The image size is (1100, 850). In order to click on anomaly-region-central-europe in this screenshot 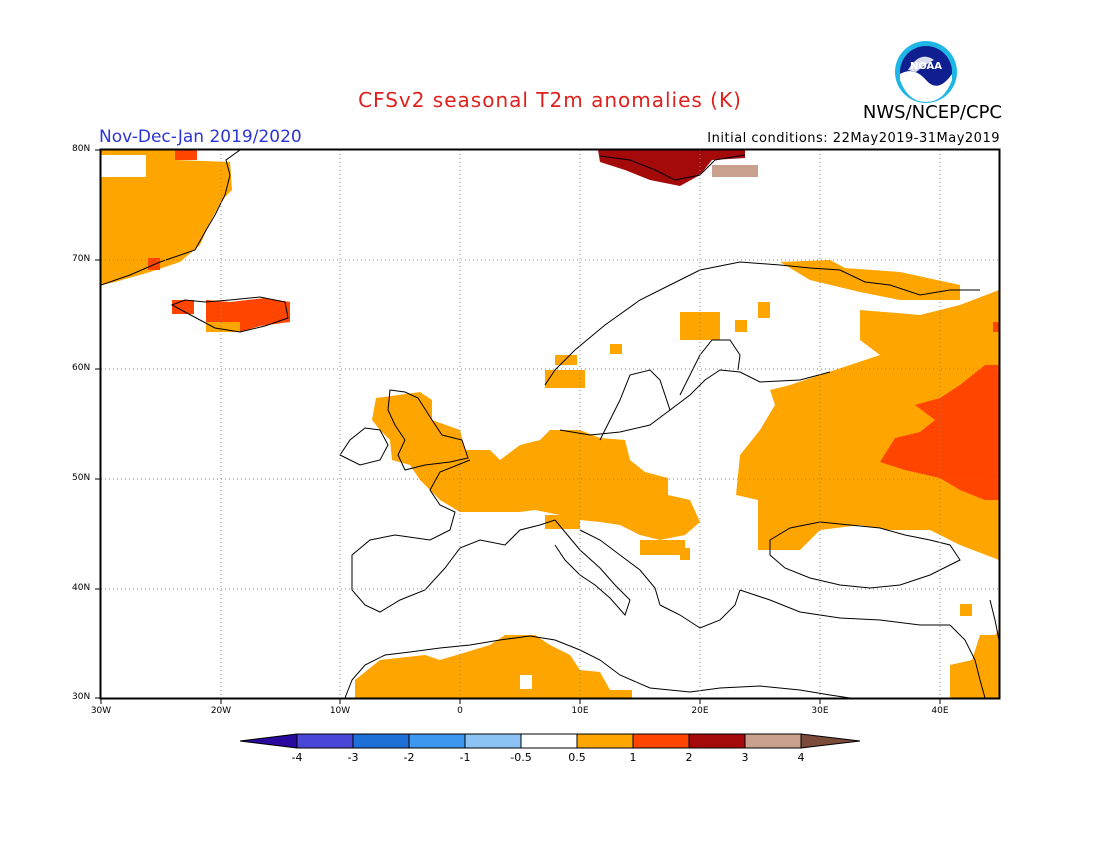, I will do `click(536, 466)`.